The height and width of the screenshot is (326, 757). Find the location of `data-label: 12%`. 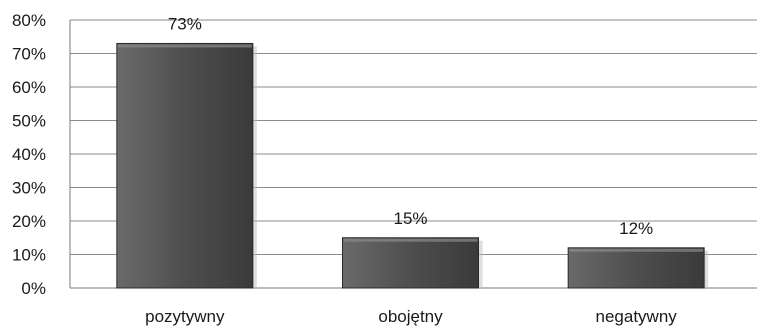

data-label: 12% is located at coordinates (636, 228).